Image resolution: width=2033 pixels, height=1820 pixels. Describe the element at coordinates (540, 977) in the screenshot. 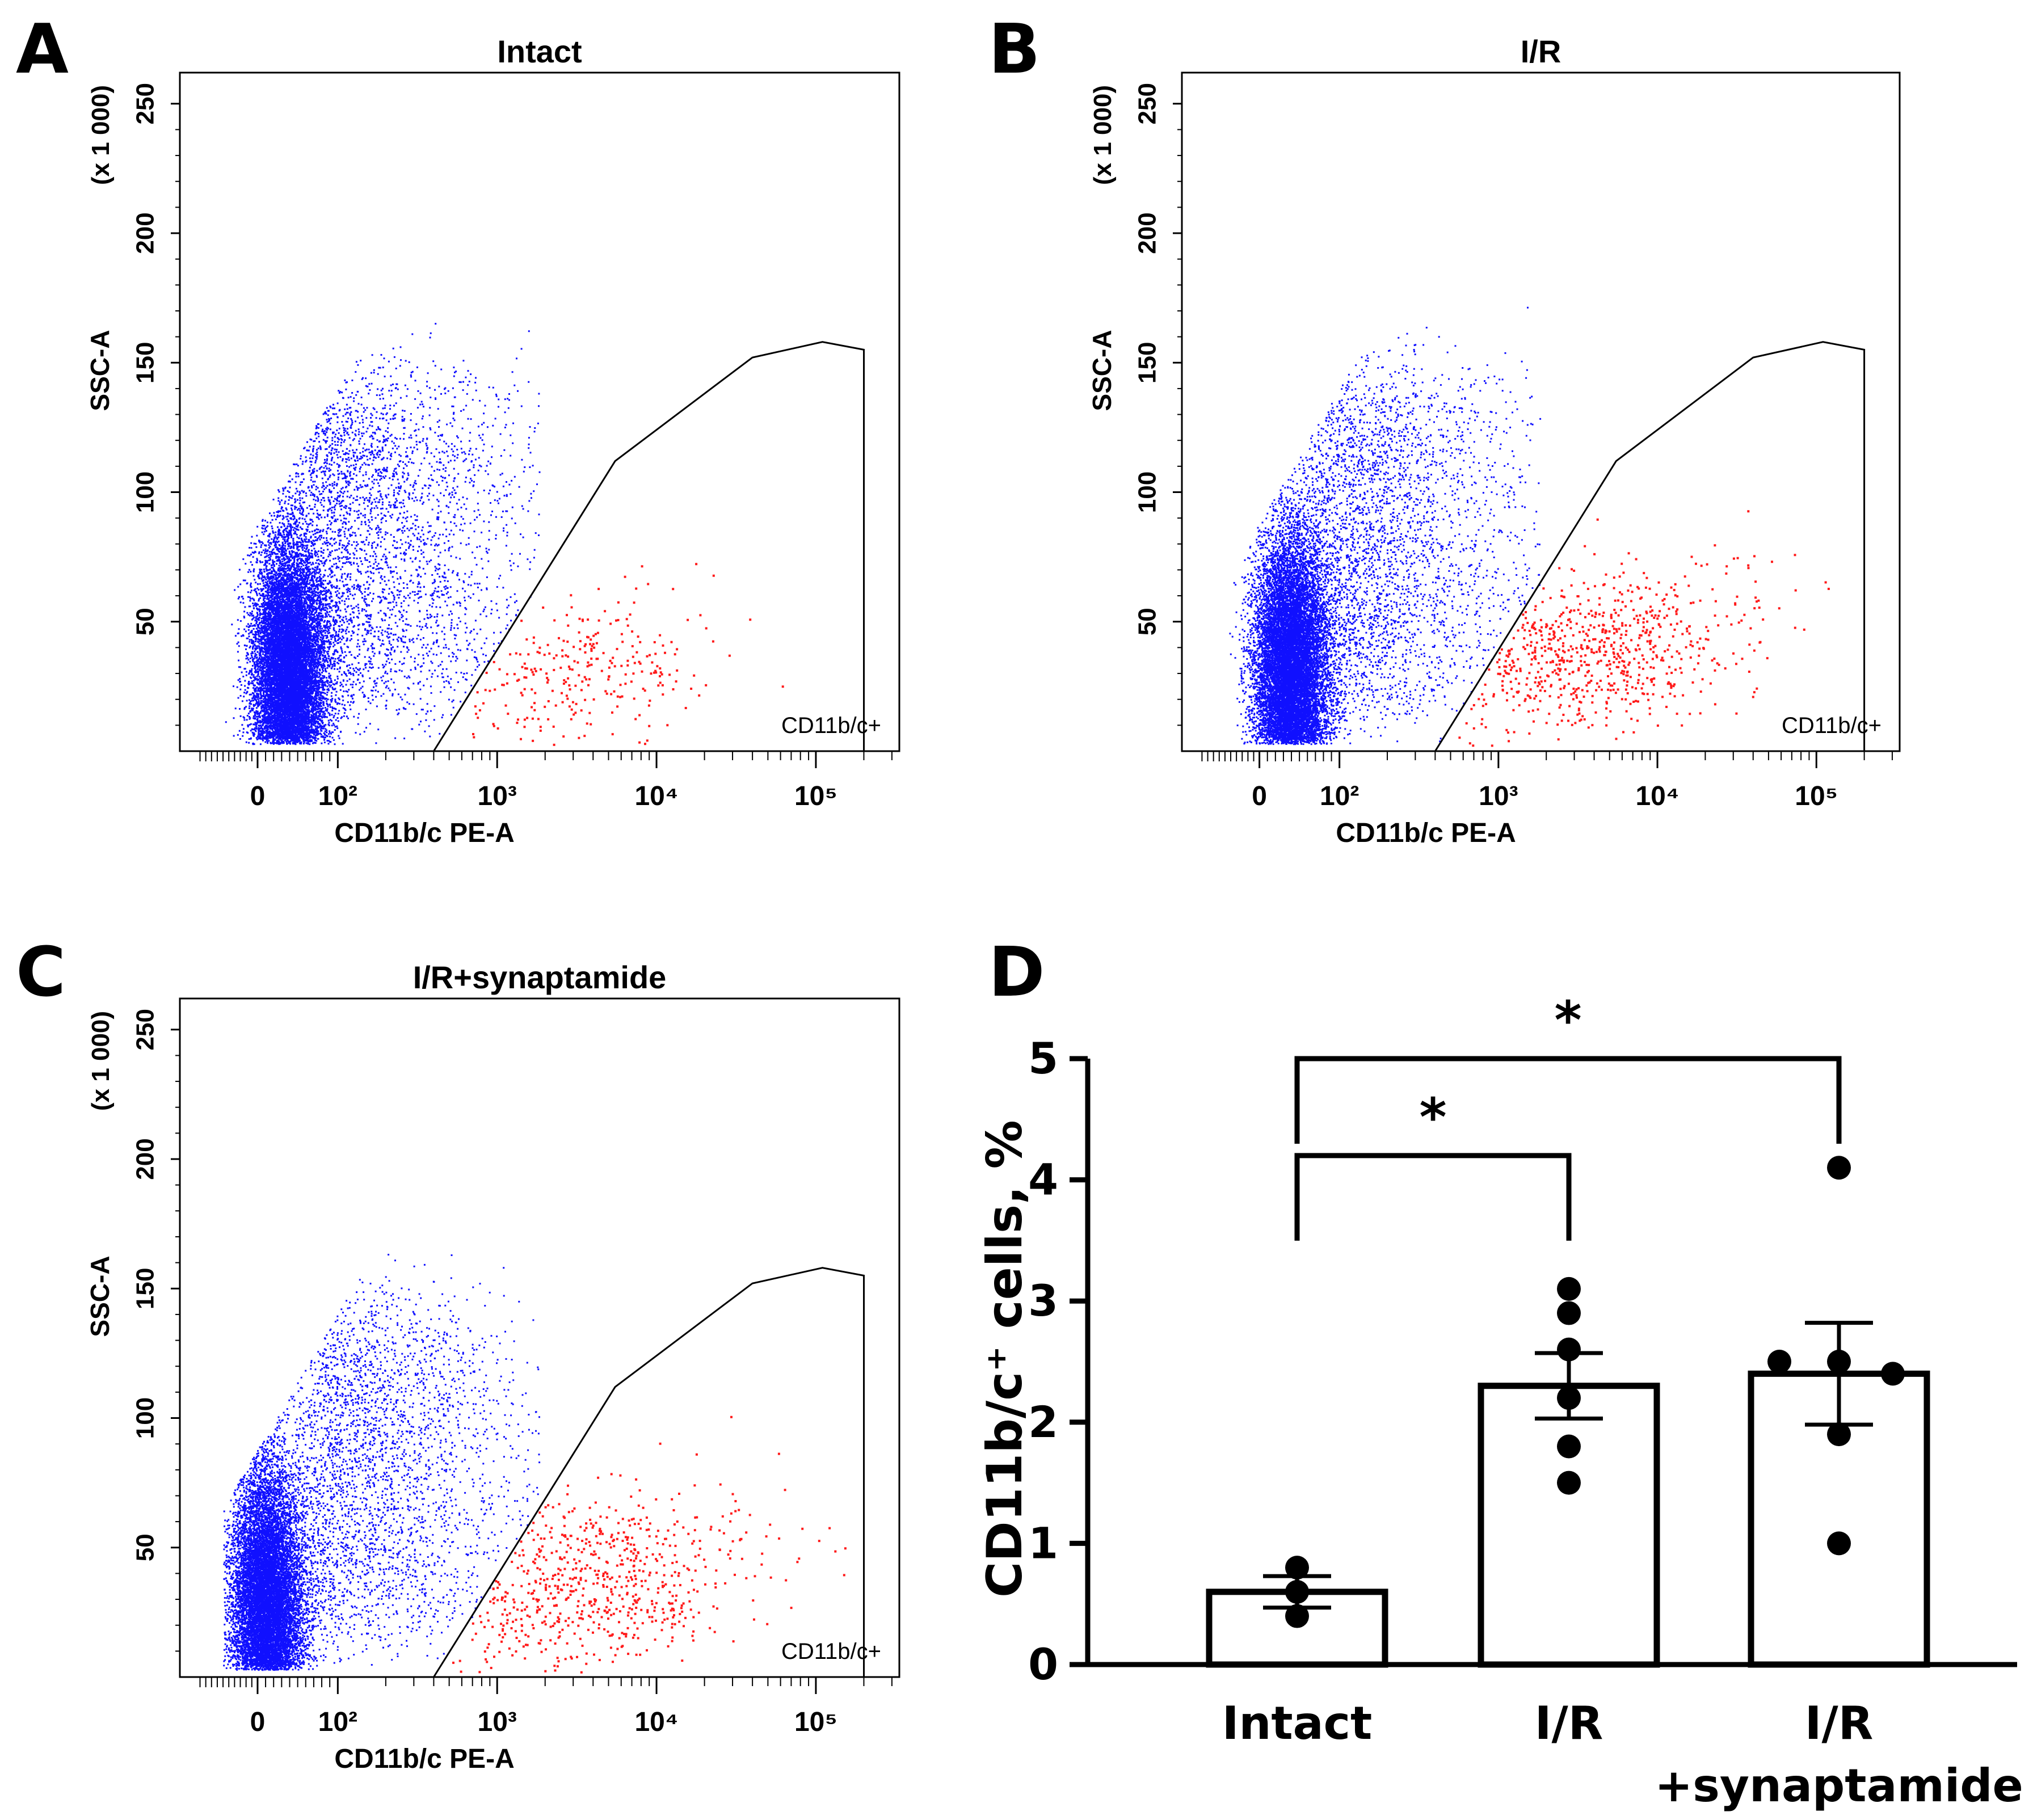

I see `plot-title-ir-synaptamide: I/R+synaptamide` at that location.